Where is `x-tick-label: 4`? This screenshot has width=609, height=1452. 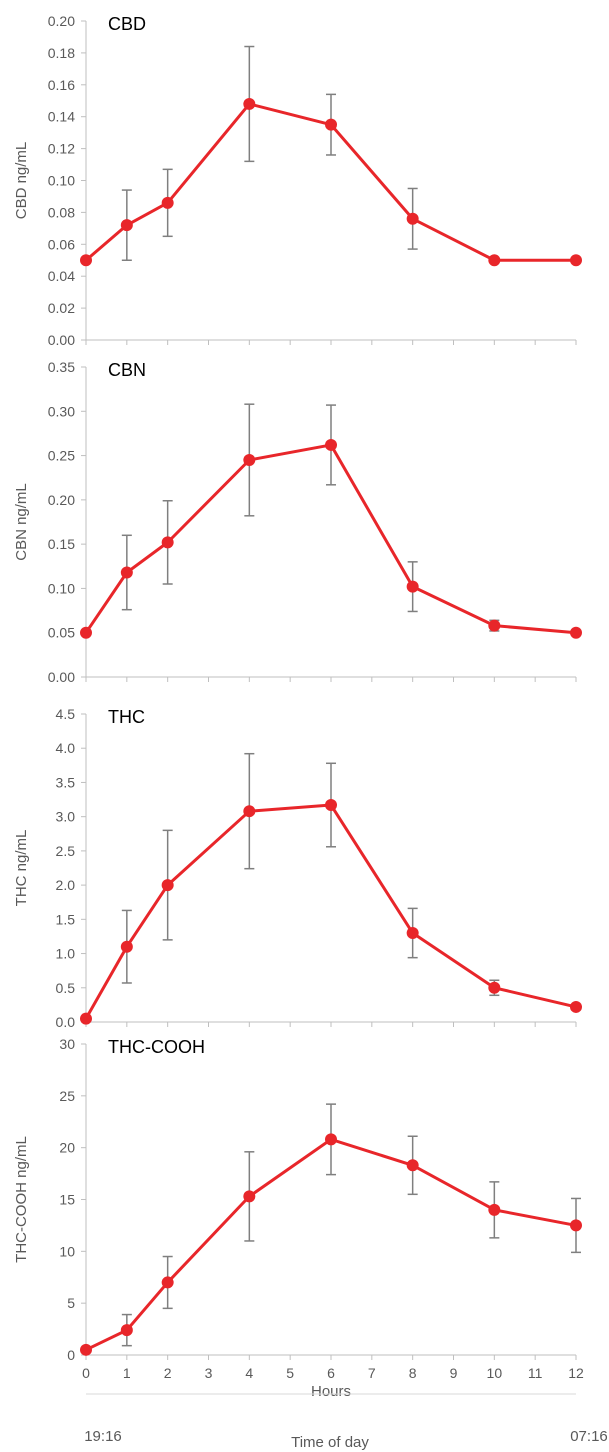 x-tick-label: 4 is located at coordinates (249, 1373).